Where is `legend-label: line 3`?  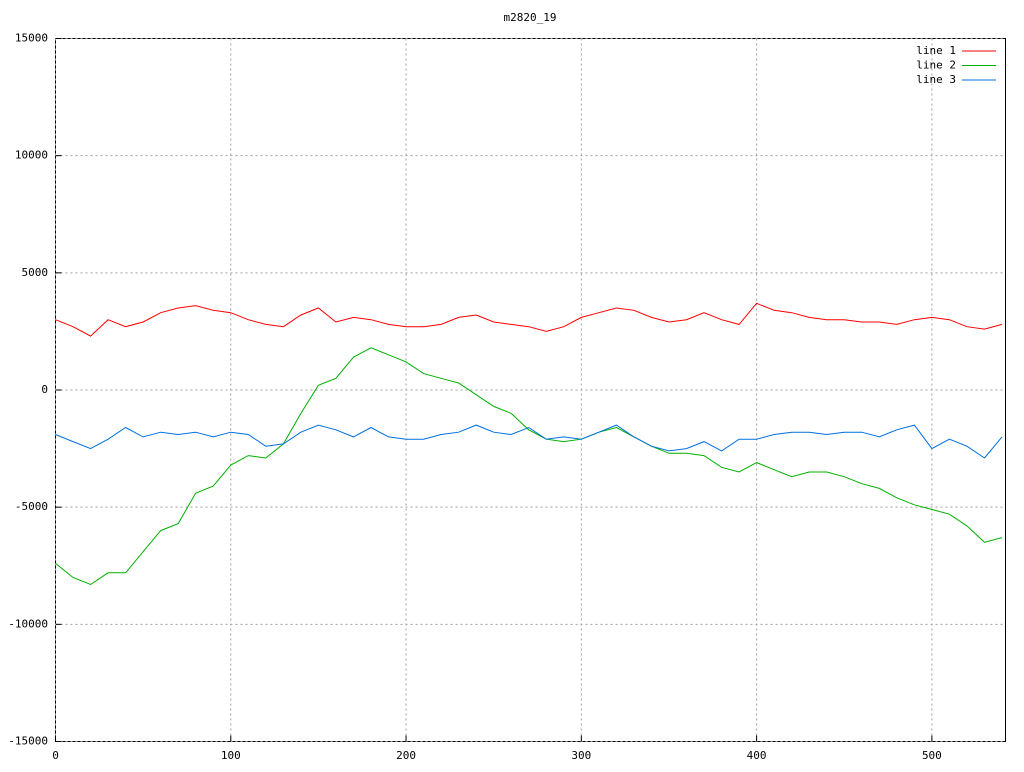 legend-label: line 3 is located at coordinates (936, 79).